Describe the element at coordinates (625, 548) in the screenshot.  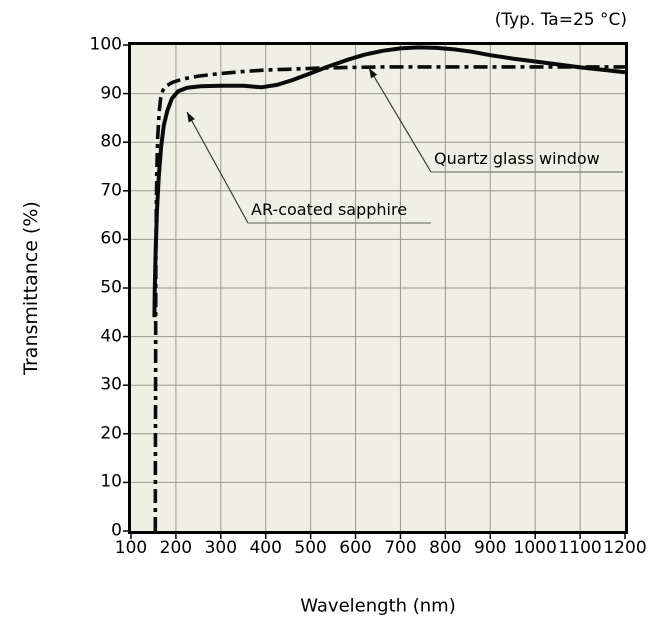
I see `x-tick-label: 1200` at that location.